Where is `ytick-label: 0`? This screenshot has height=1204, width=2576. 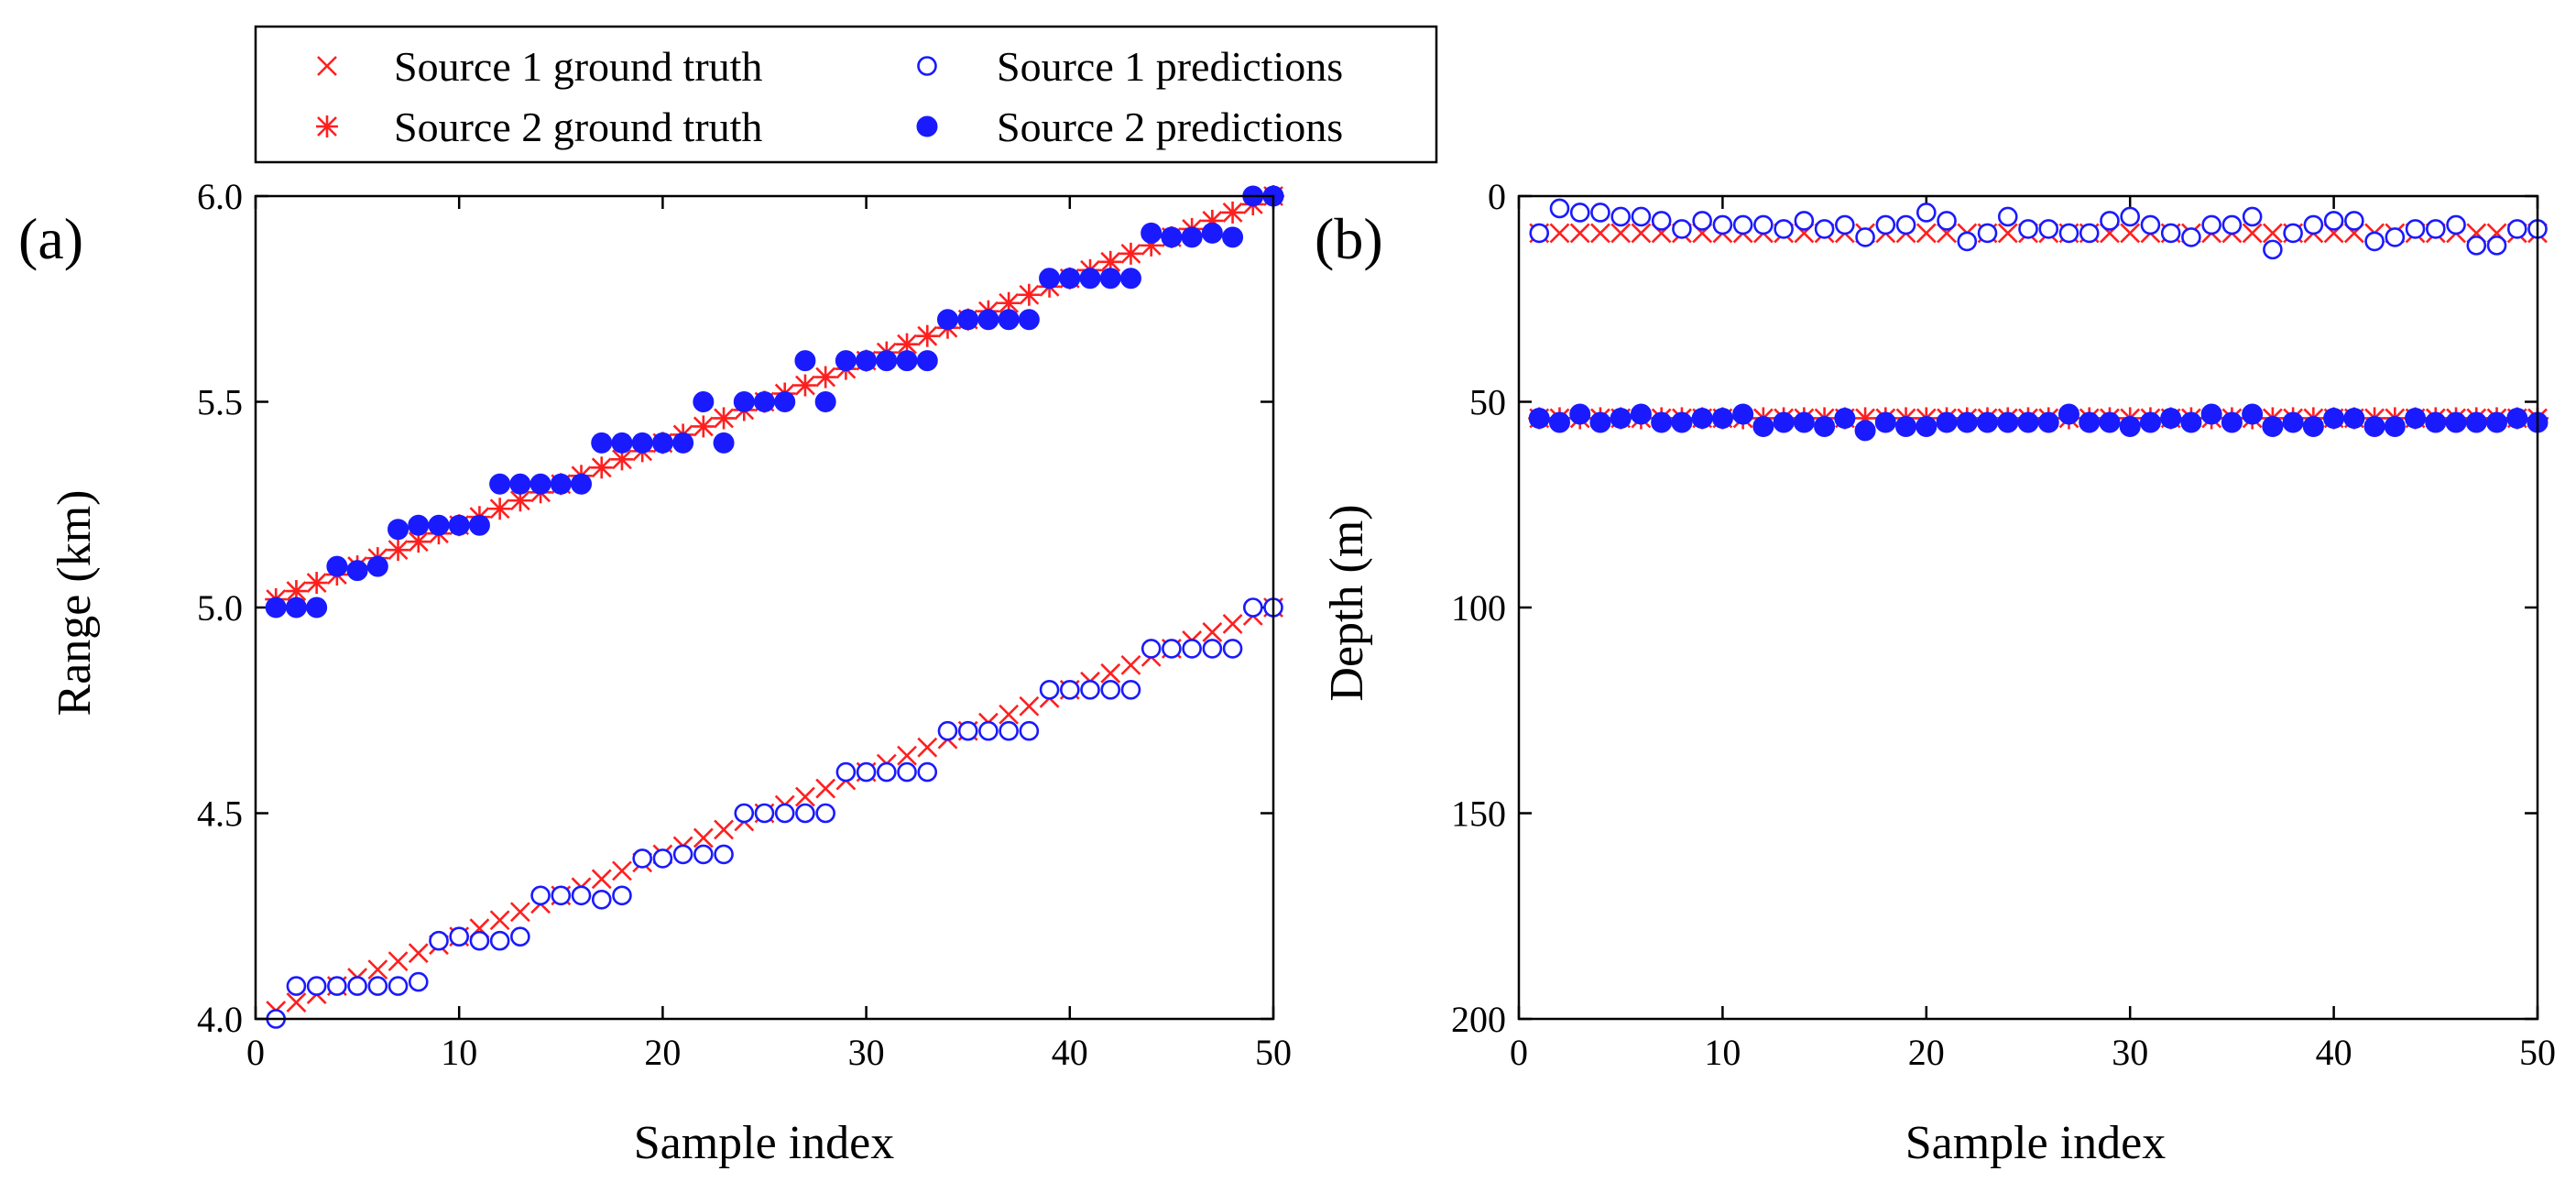
ytick-label: 0 is located at coordinates (1497, 196).